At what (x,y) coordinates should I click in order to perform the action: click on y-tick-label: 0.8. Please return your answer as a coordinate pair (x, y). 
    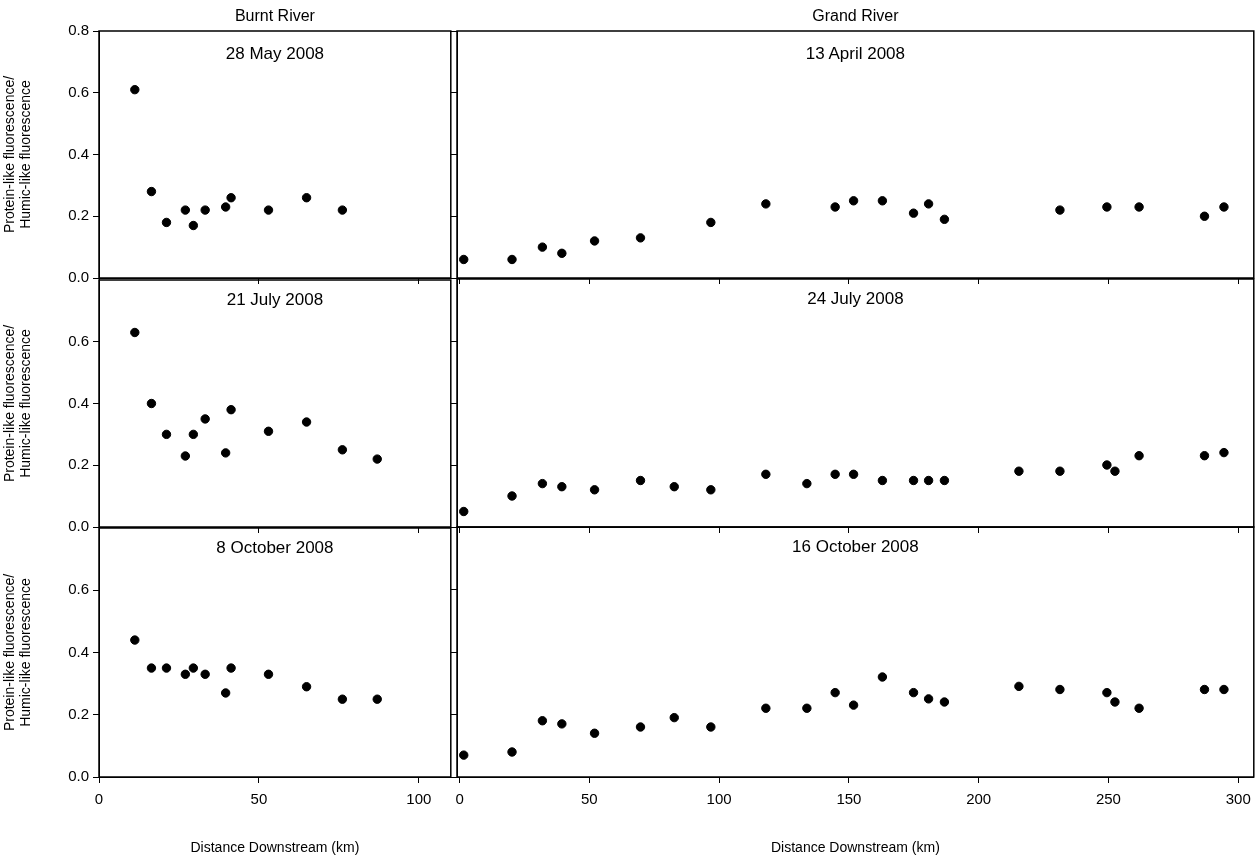
    Looking at the image, I should click on (78, 30).